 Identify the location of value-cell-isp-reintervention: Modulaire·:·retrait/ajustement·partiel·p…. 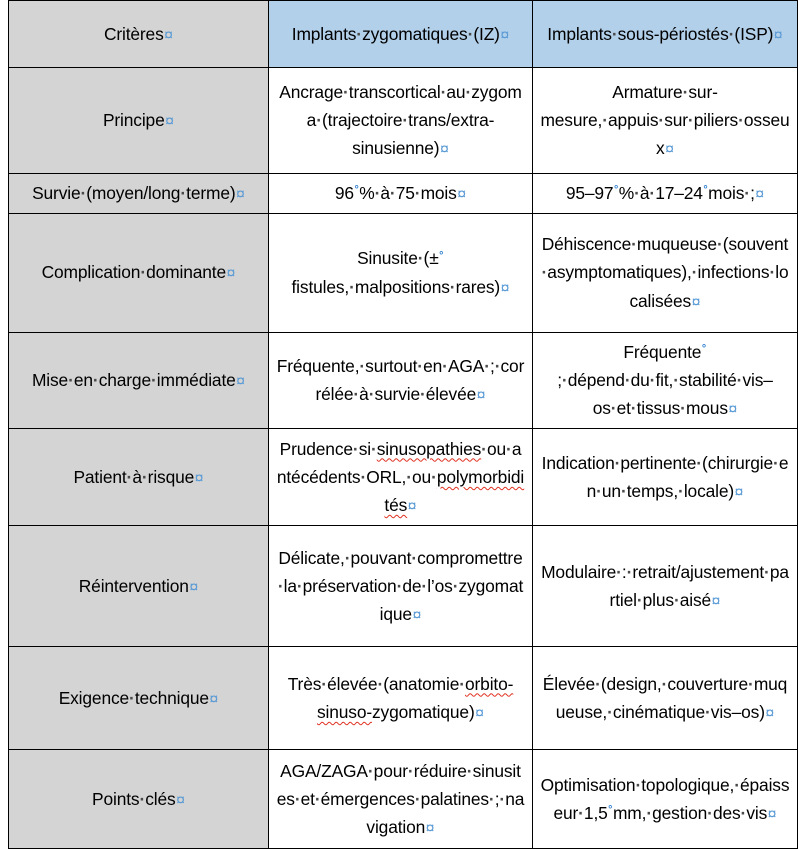
(665, 586).